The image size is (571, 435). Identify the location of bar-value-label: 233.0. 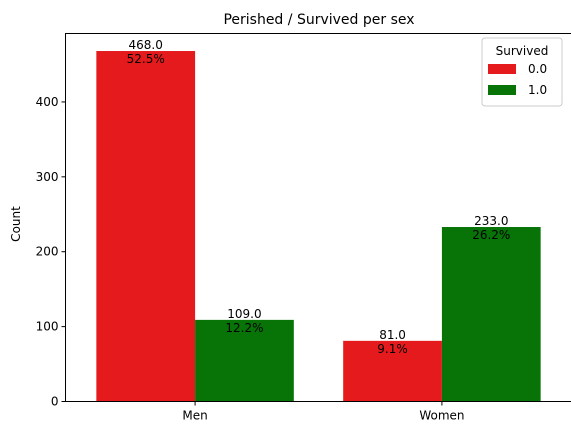
(491, 221).